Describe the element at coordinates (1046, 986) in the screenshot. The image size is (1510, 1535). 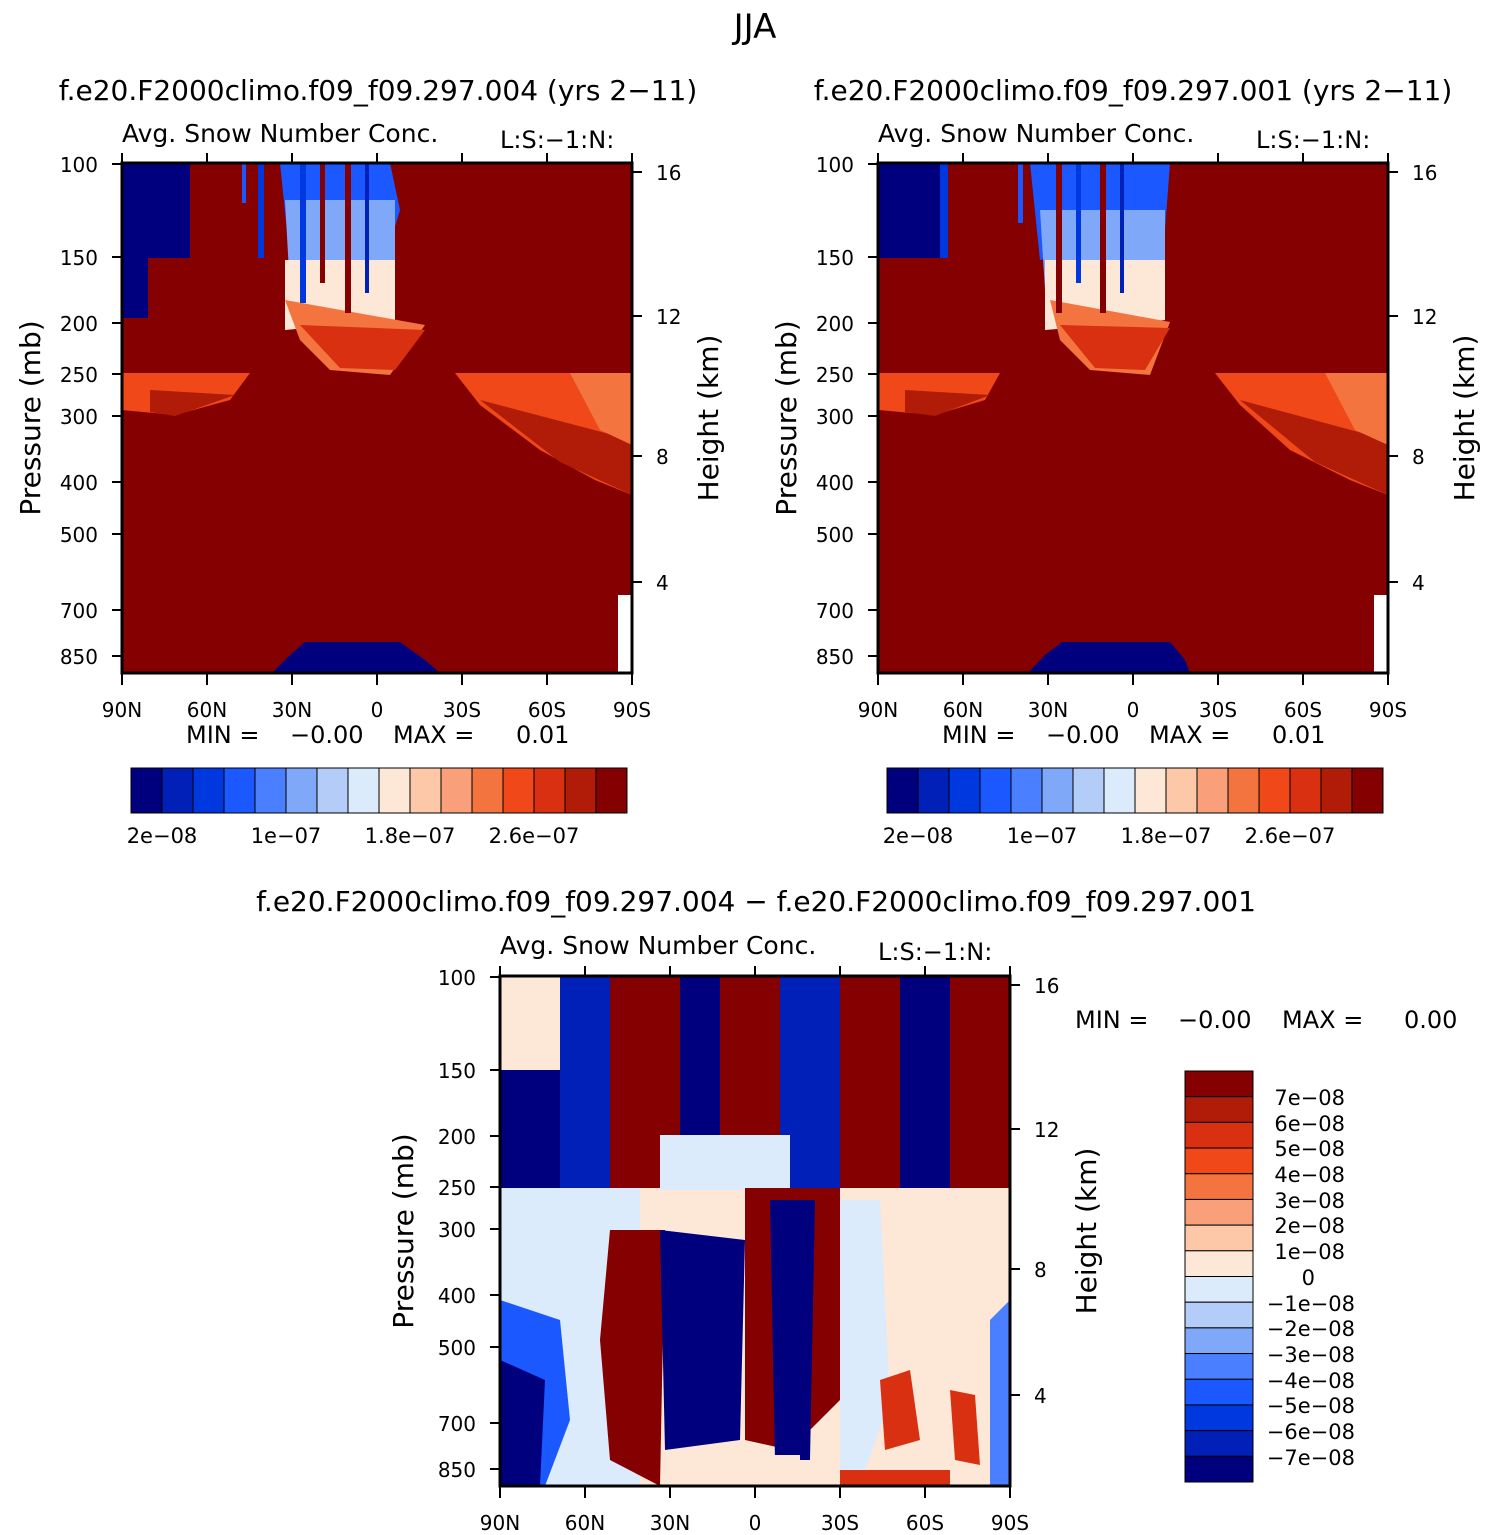
I see `y-tick-right-label: 16` at that location.